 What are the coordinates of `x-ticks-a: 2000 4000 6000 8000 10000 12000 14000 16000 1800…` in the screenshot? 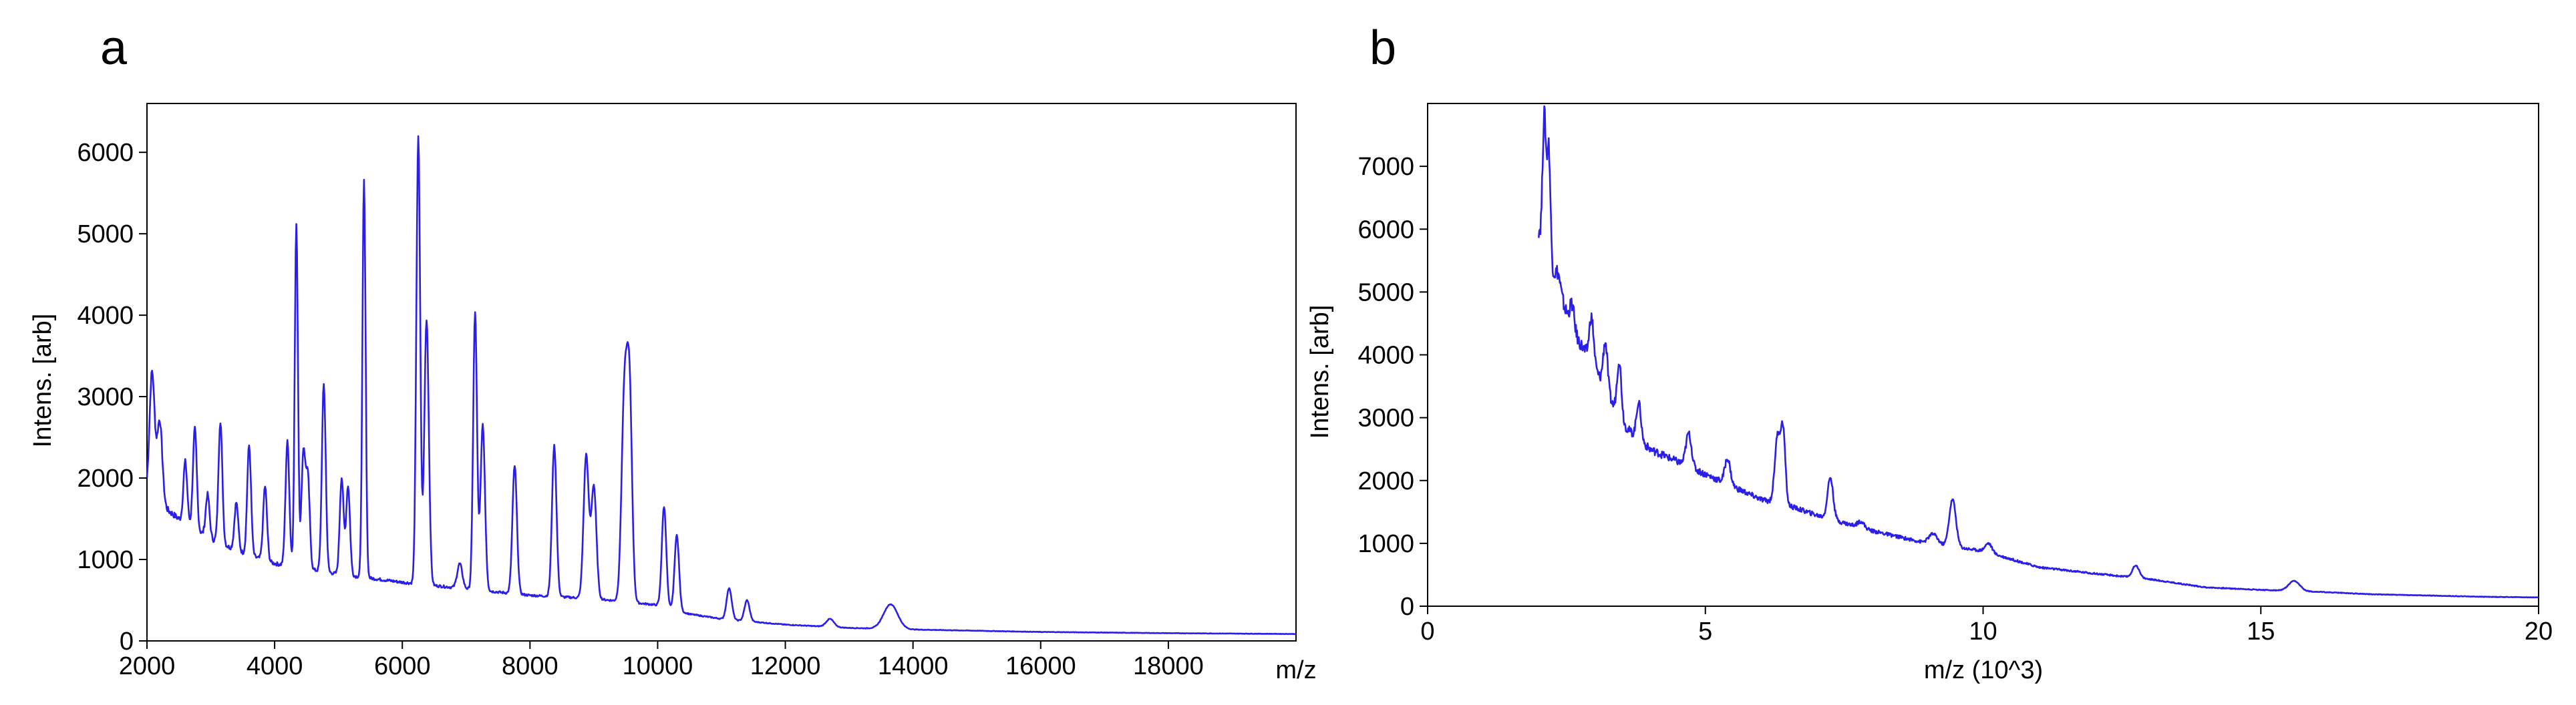 It's located at (661, 660).